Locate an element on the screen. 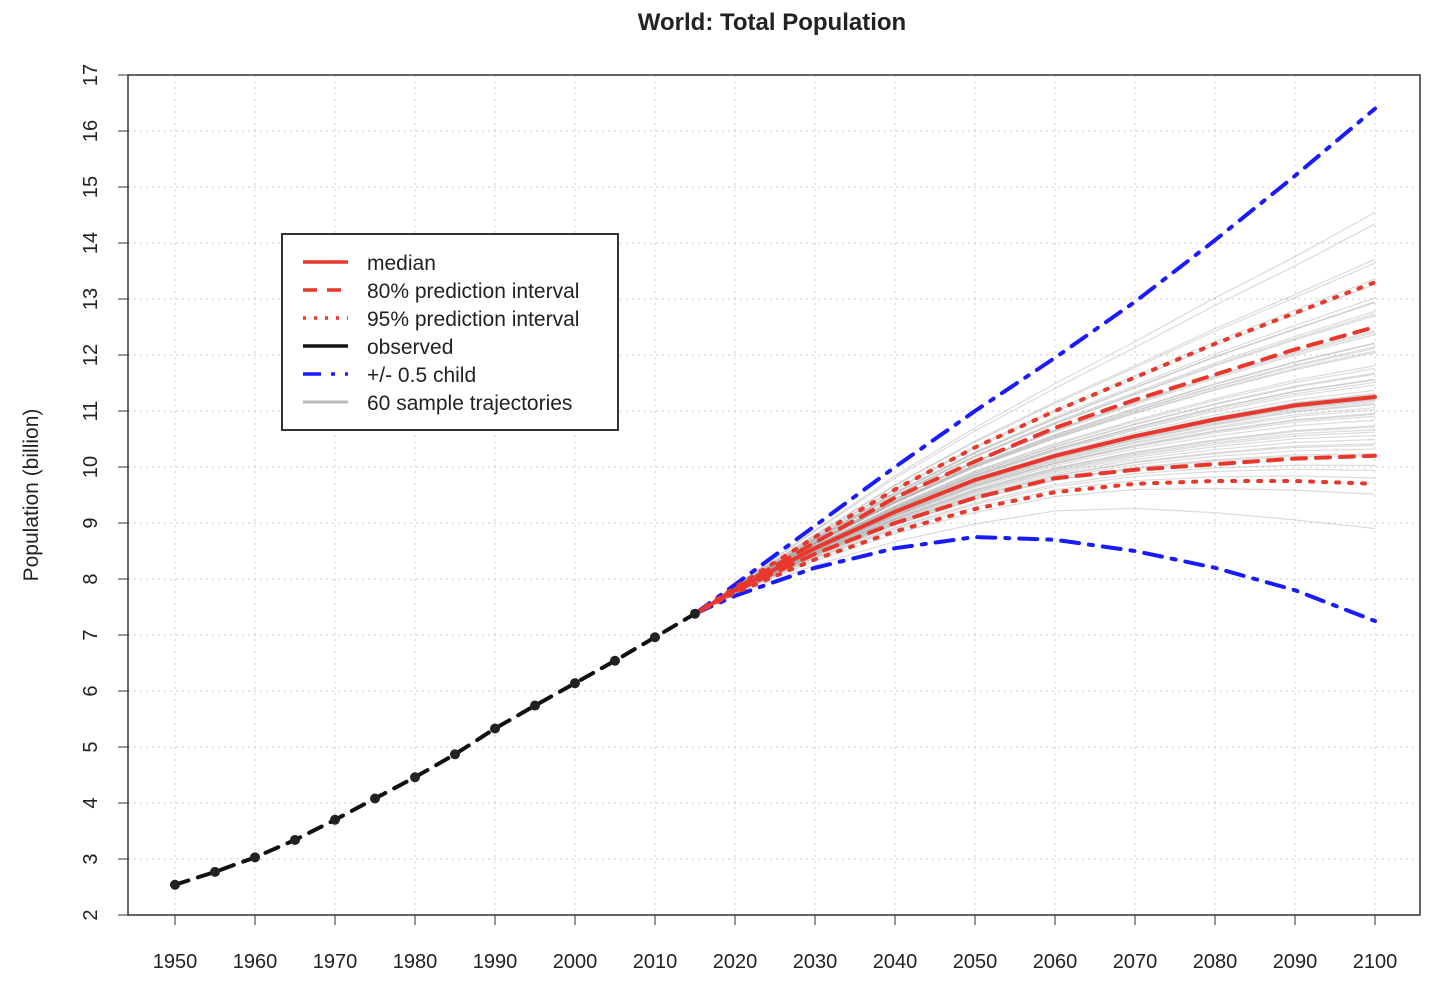 This screenshot has width=1440, height=987. x-tick-label: 1950 is located at coordinates (175, 962).